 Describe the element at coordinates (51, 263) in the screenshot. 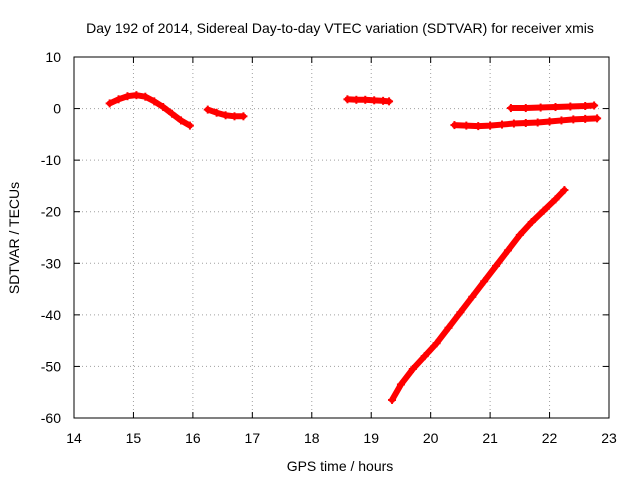

I see `y-tick-label: -30` at that location.